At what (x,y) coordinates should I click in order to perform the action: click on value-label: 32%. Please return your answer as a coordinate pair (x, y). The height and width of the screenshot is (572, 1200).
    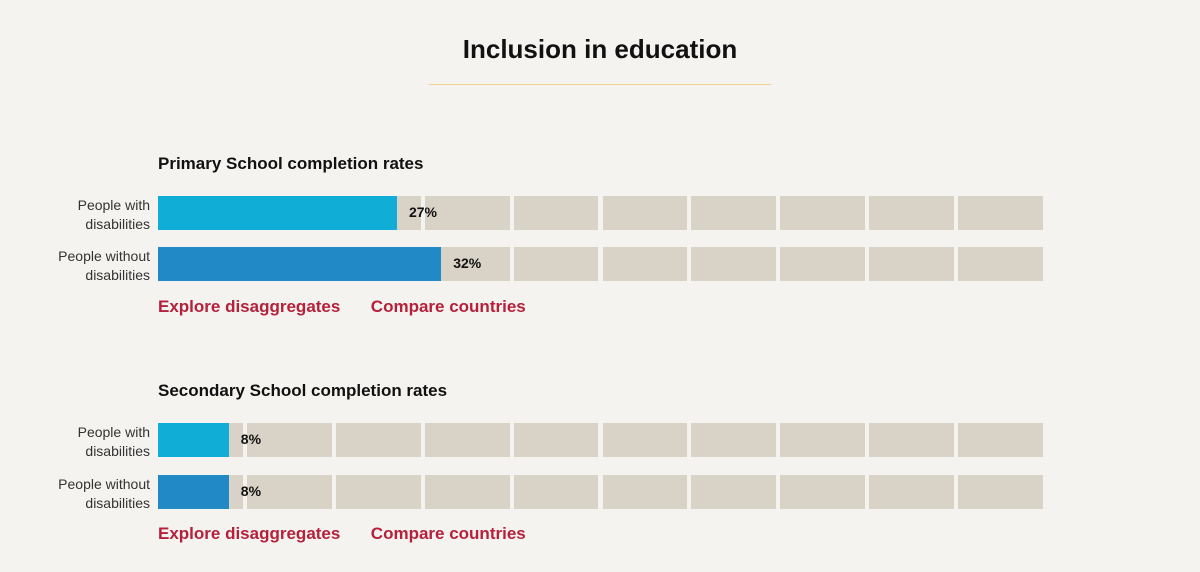
    Looking at the image, I should click on (467, 263).